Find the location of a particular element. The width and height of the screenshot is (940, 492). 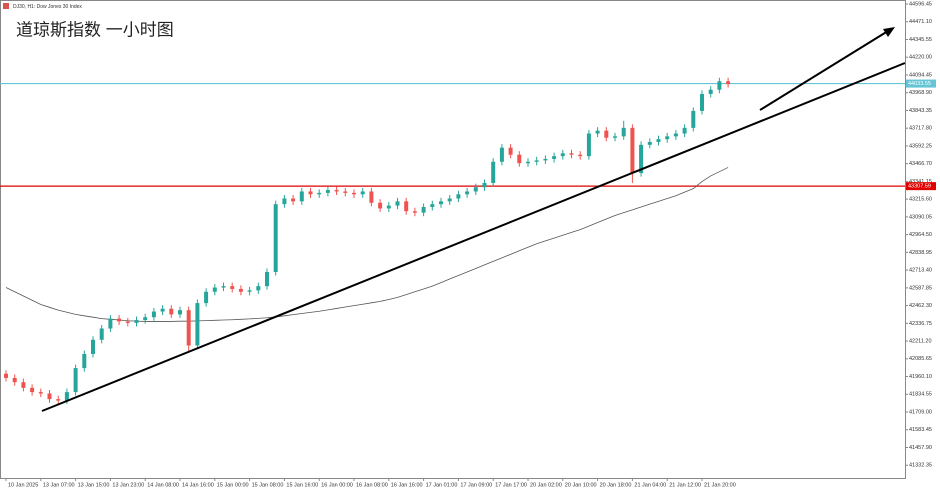

y-tick-label: 43341.15 is located at coordinates (920, 182).